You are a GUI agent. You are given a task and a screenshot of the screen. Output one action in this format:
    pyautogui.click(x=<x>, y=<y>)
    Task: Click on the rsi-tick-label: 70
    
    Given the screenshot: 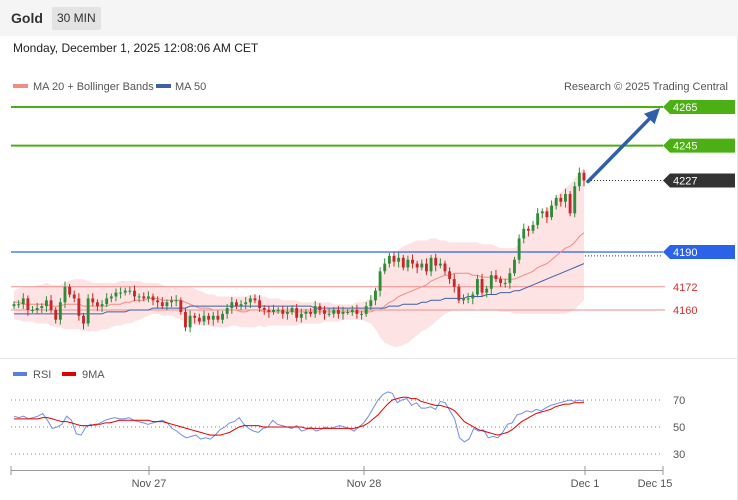 What is the action you would take?
    pyautogui.click(x=679, y=401)
    